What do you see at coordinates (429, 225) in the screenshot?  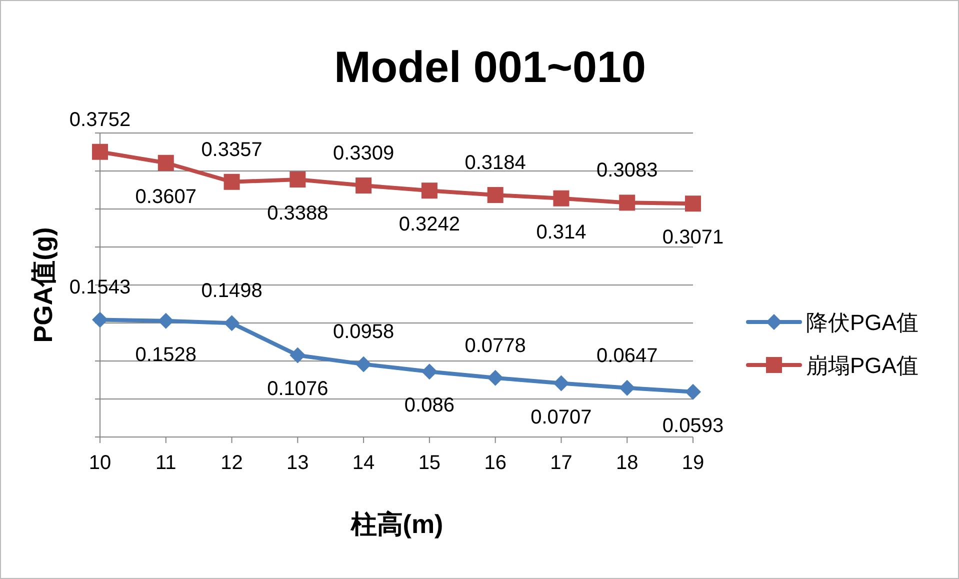 I see `data-label: 0.3242` at bounding box center [429, 225].